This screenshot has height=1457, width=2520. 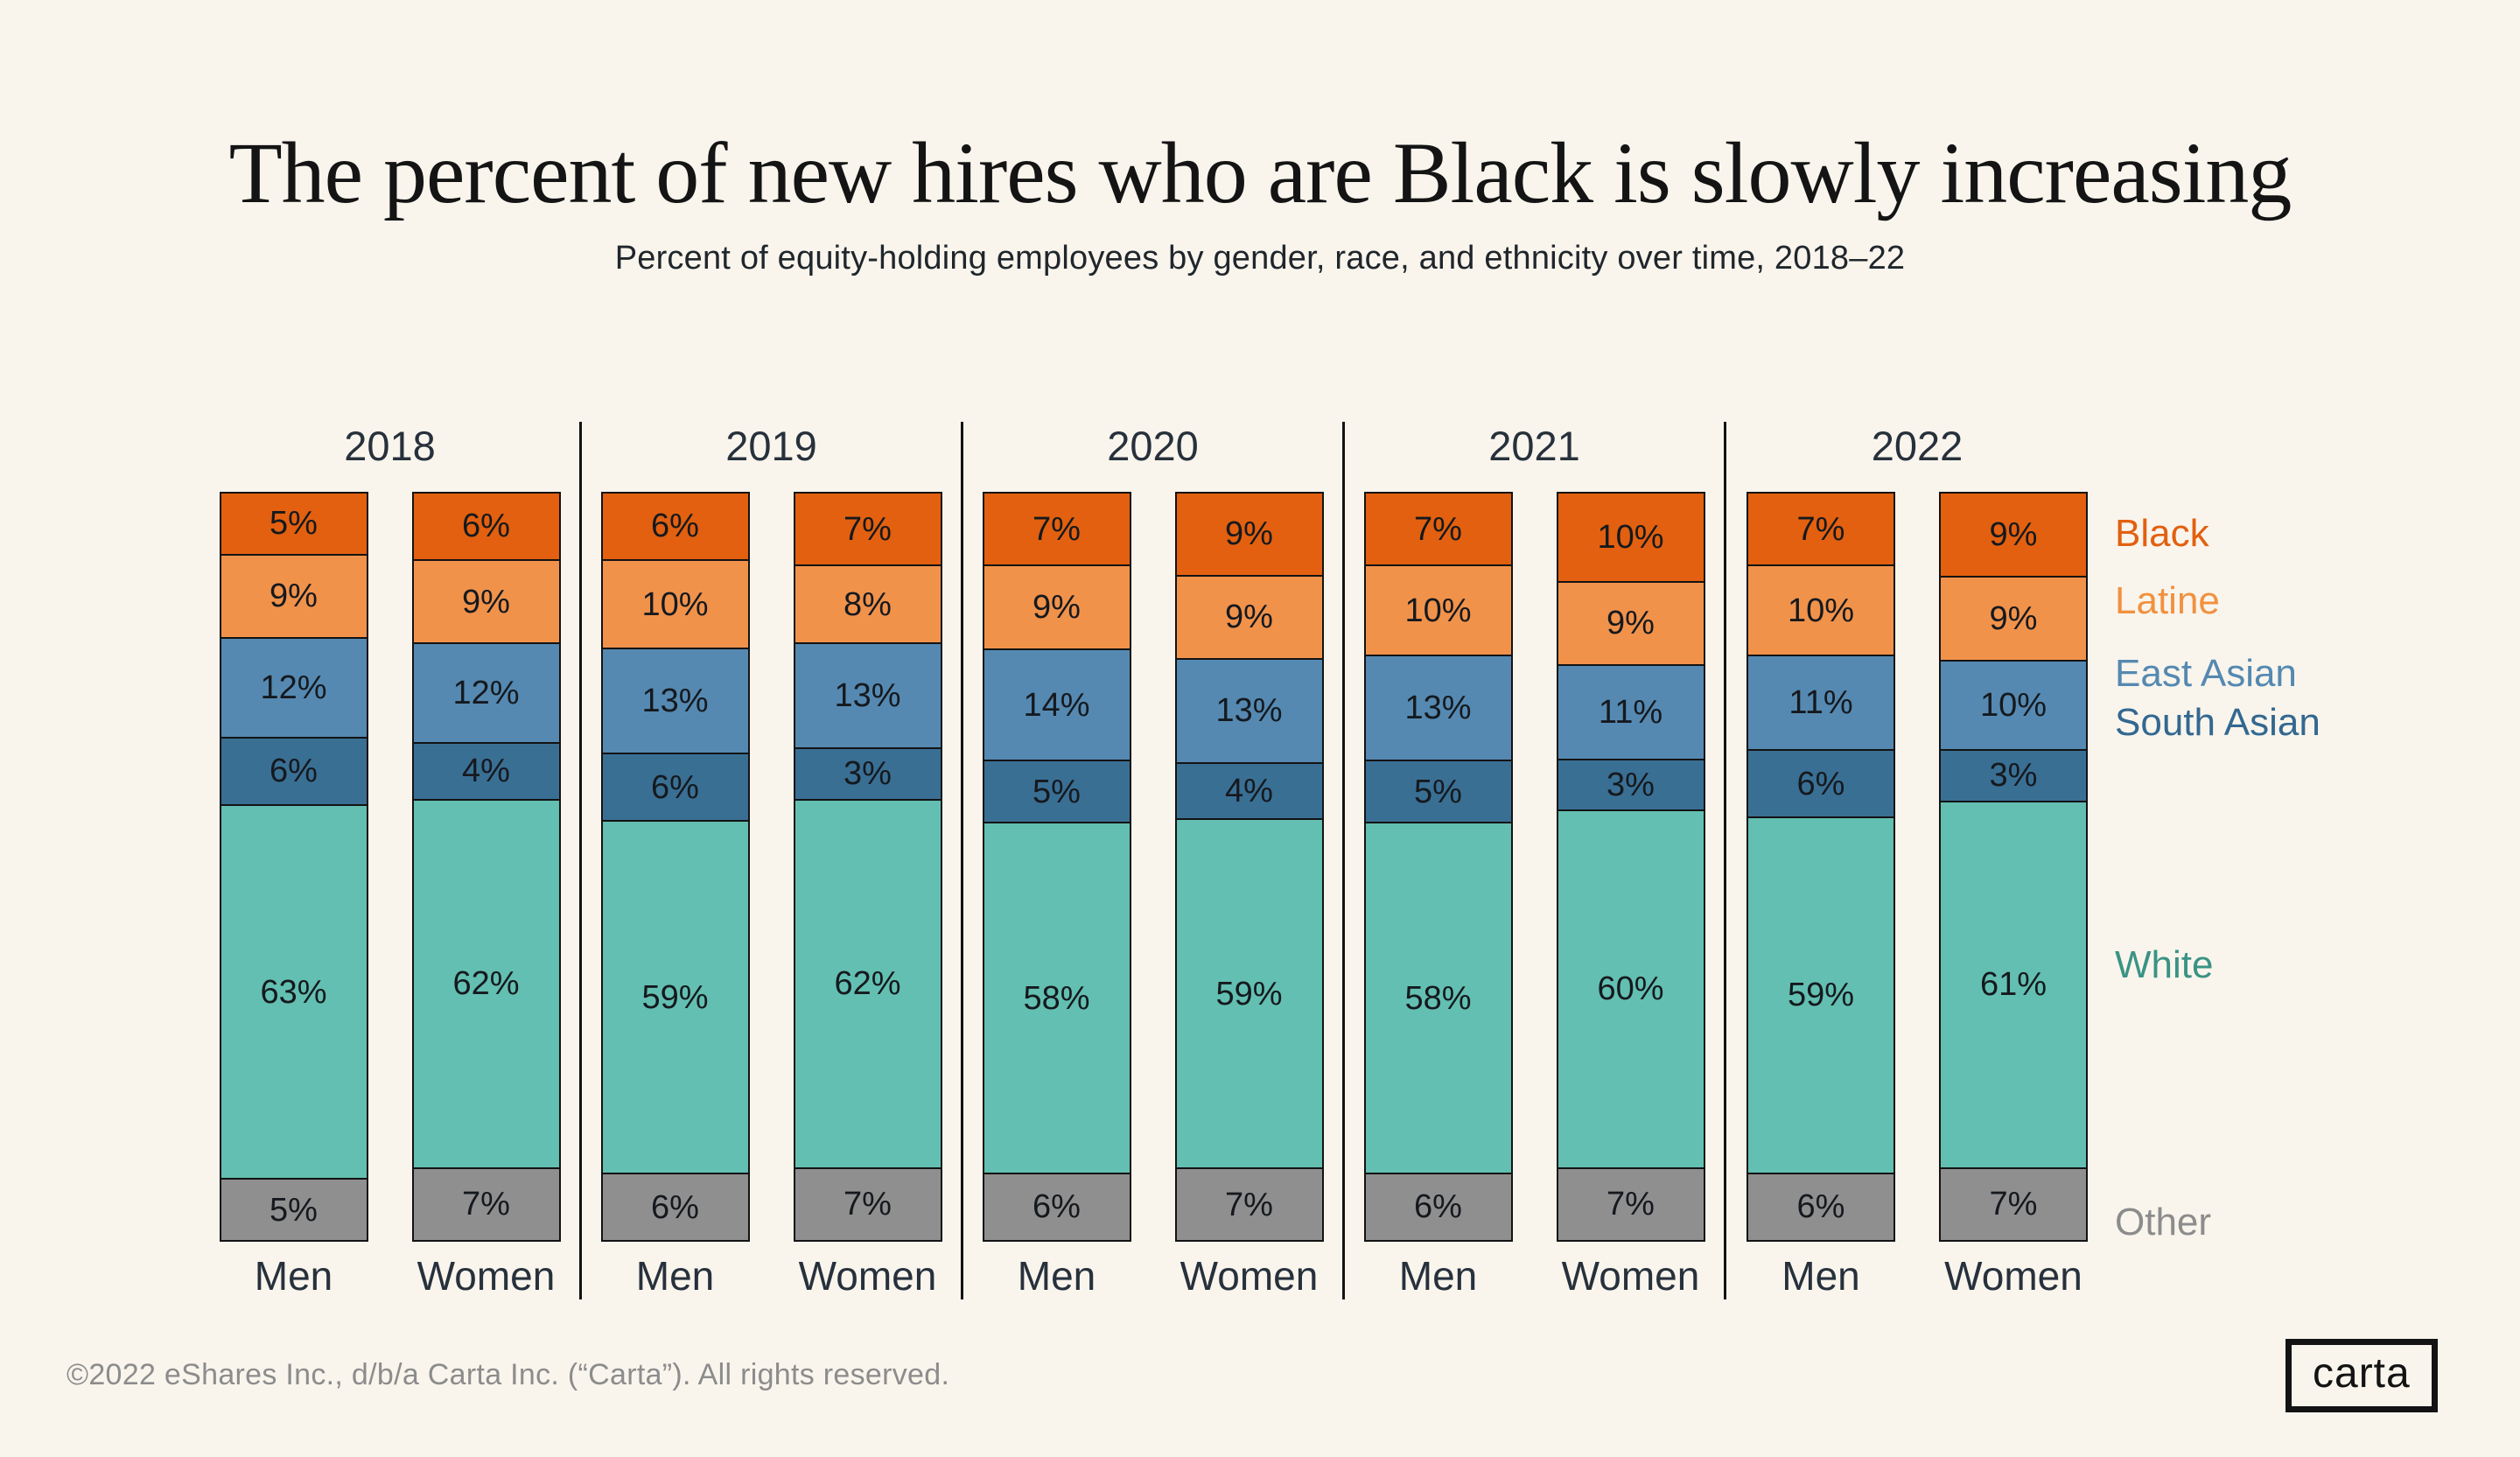 I want to click on stacked-bar: 7% 10% 11% 6% 59% 6%, so click(x=1820, y=867).